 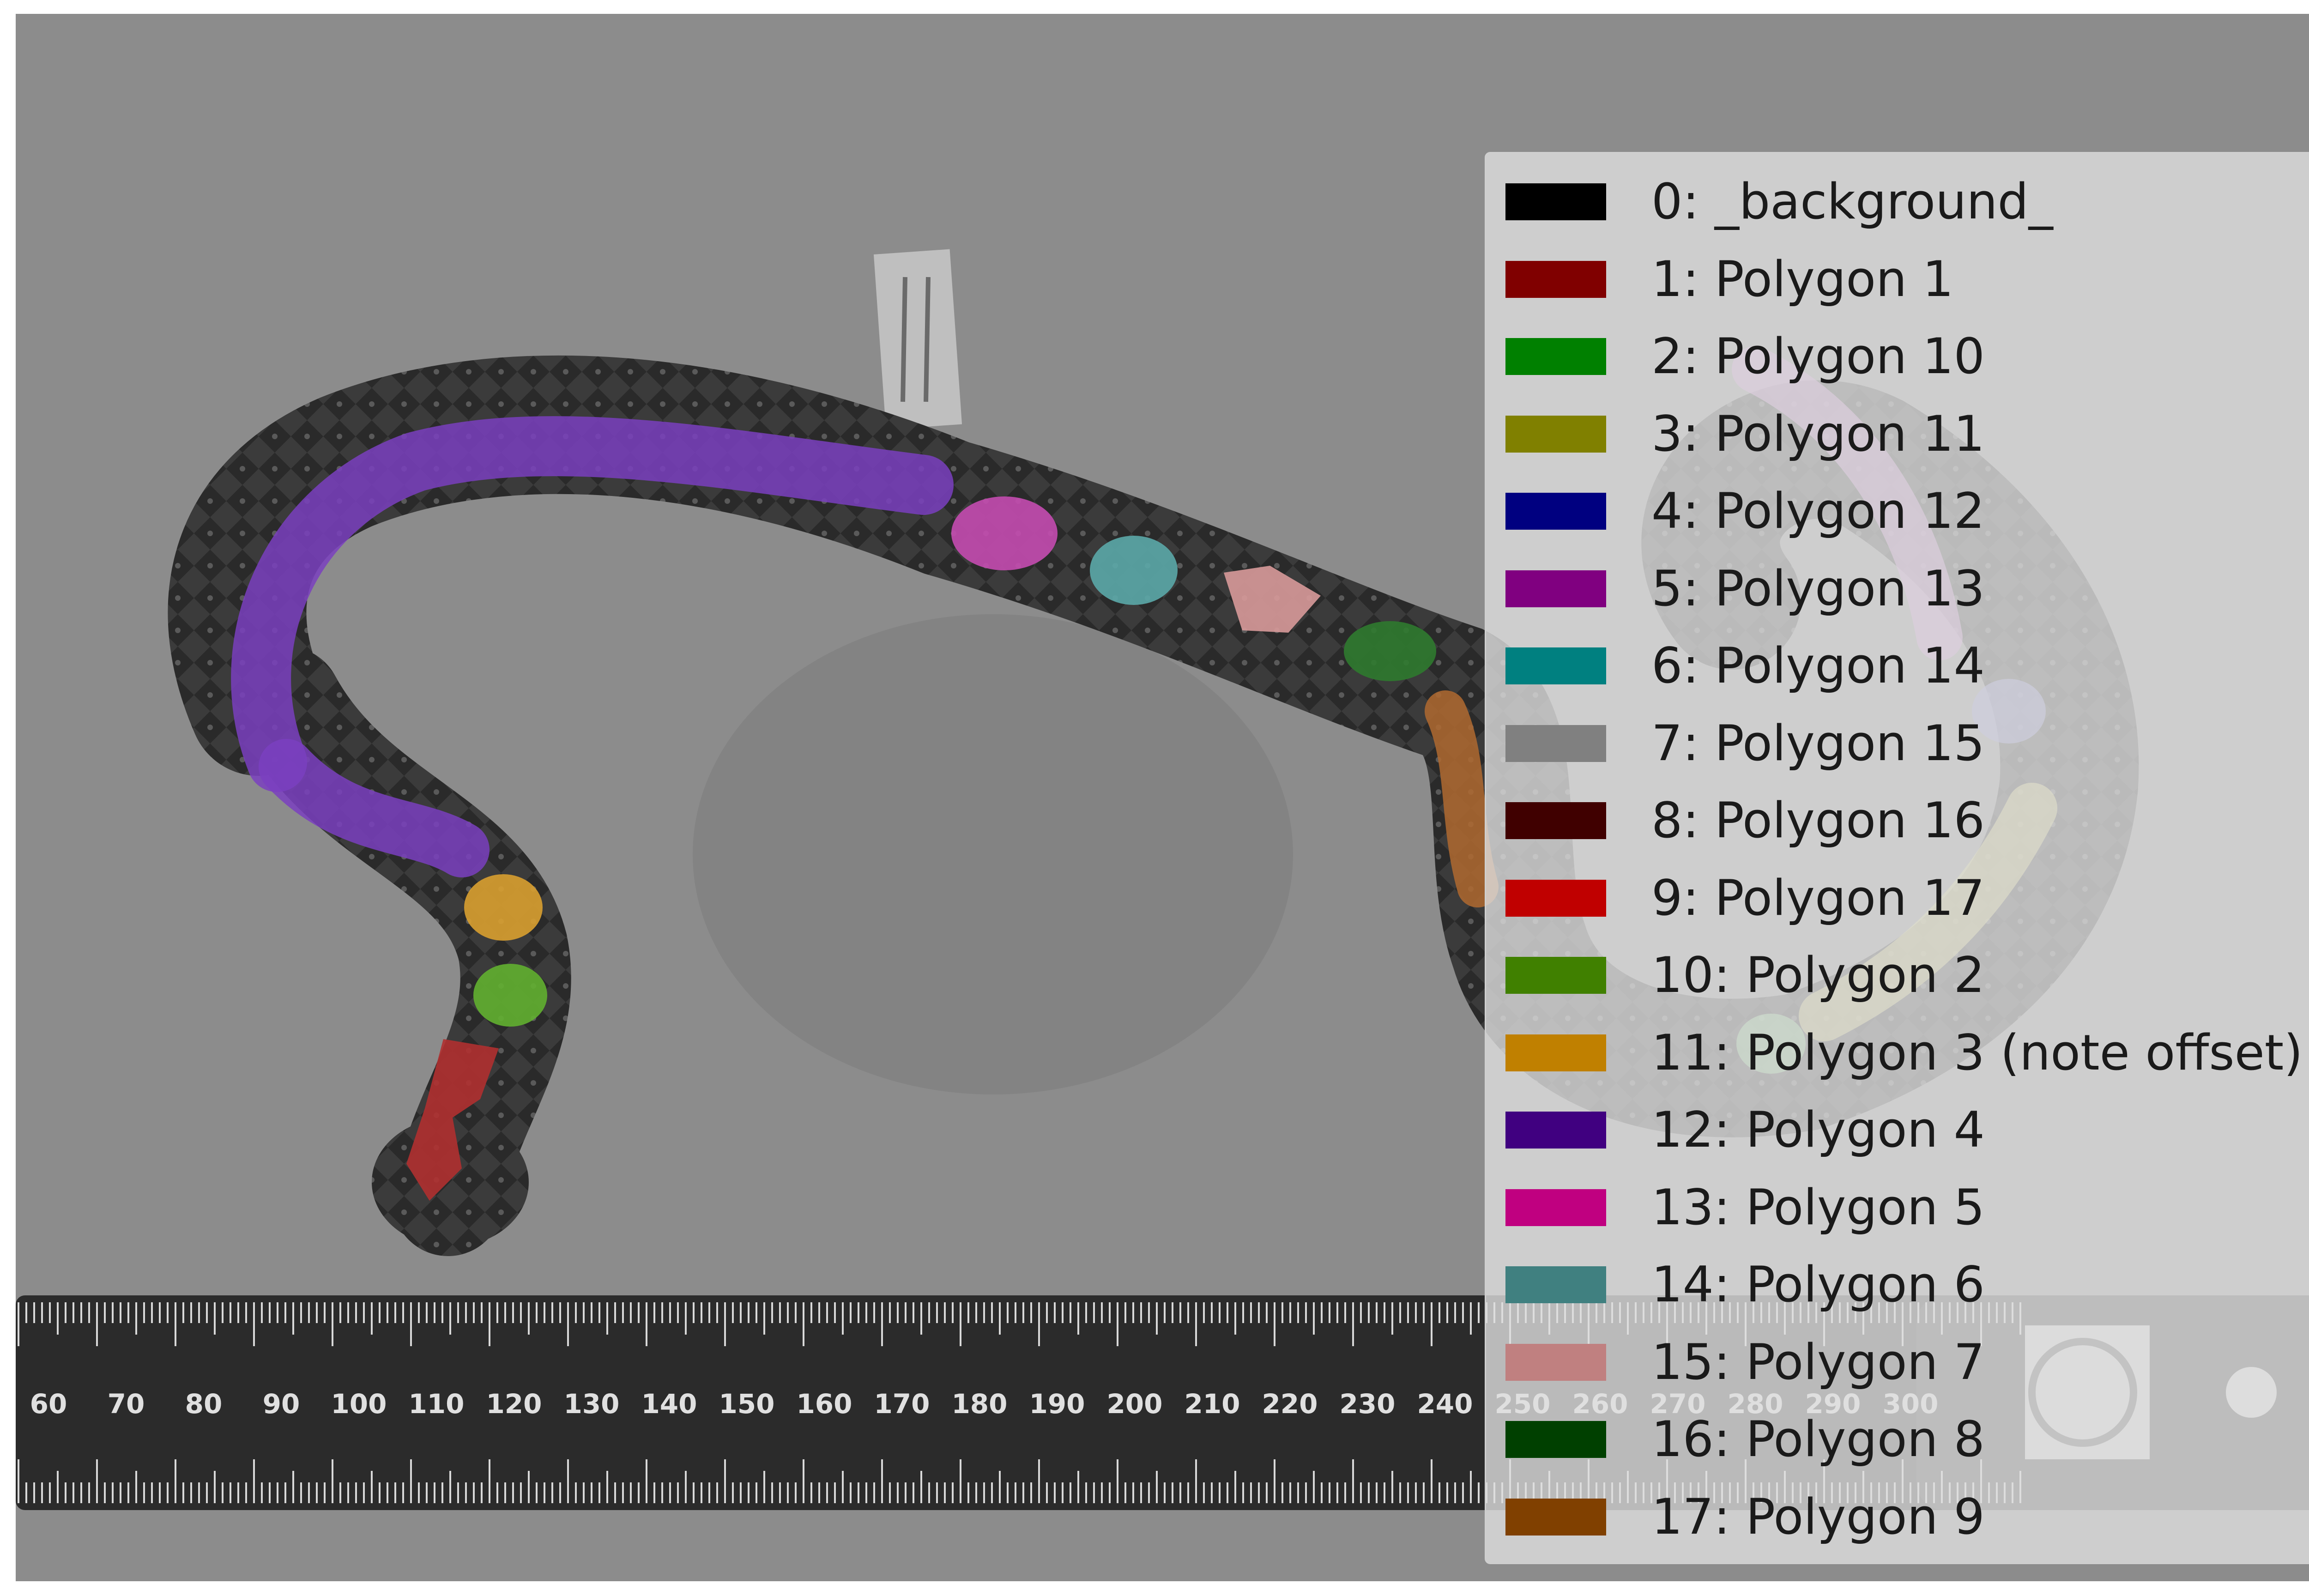 What do you see at coordinates (1977, 1052) in the screenshot?
I see `legend-label: 11: Polygon 3 (note offset)` at bounding box center [1977, 1052].